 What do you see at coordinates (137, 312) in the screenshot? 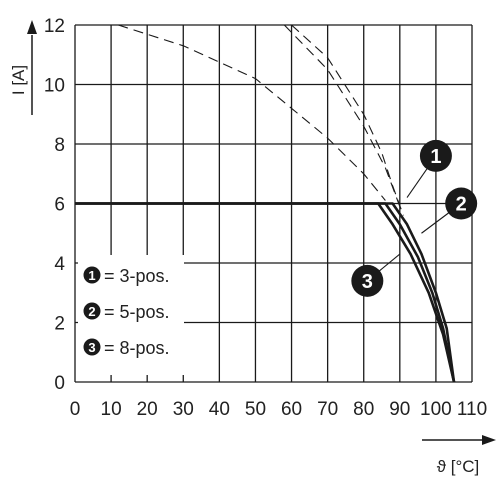
I see `legend-entry-label: = 5-pos.` at bounding box center [137, 312].